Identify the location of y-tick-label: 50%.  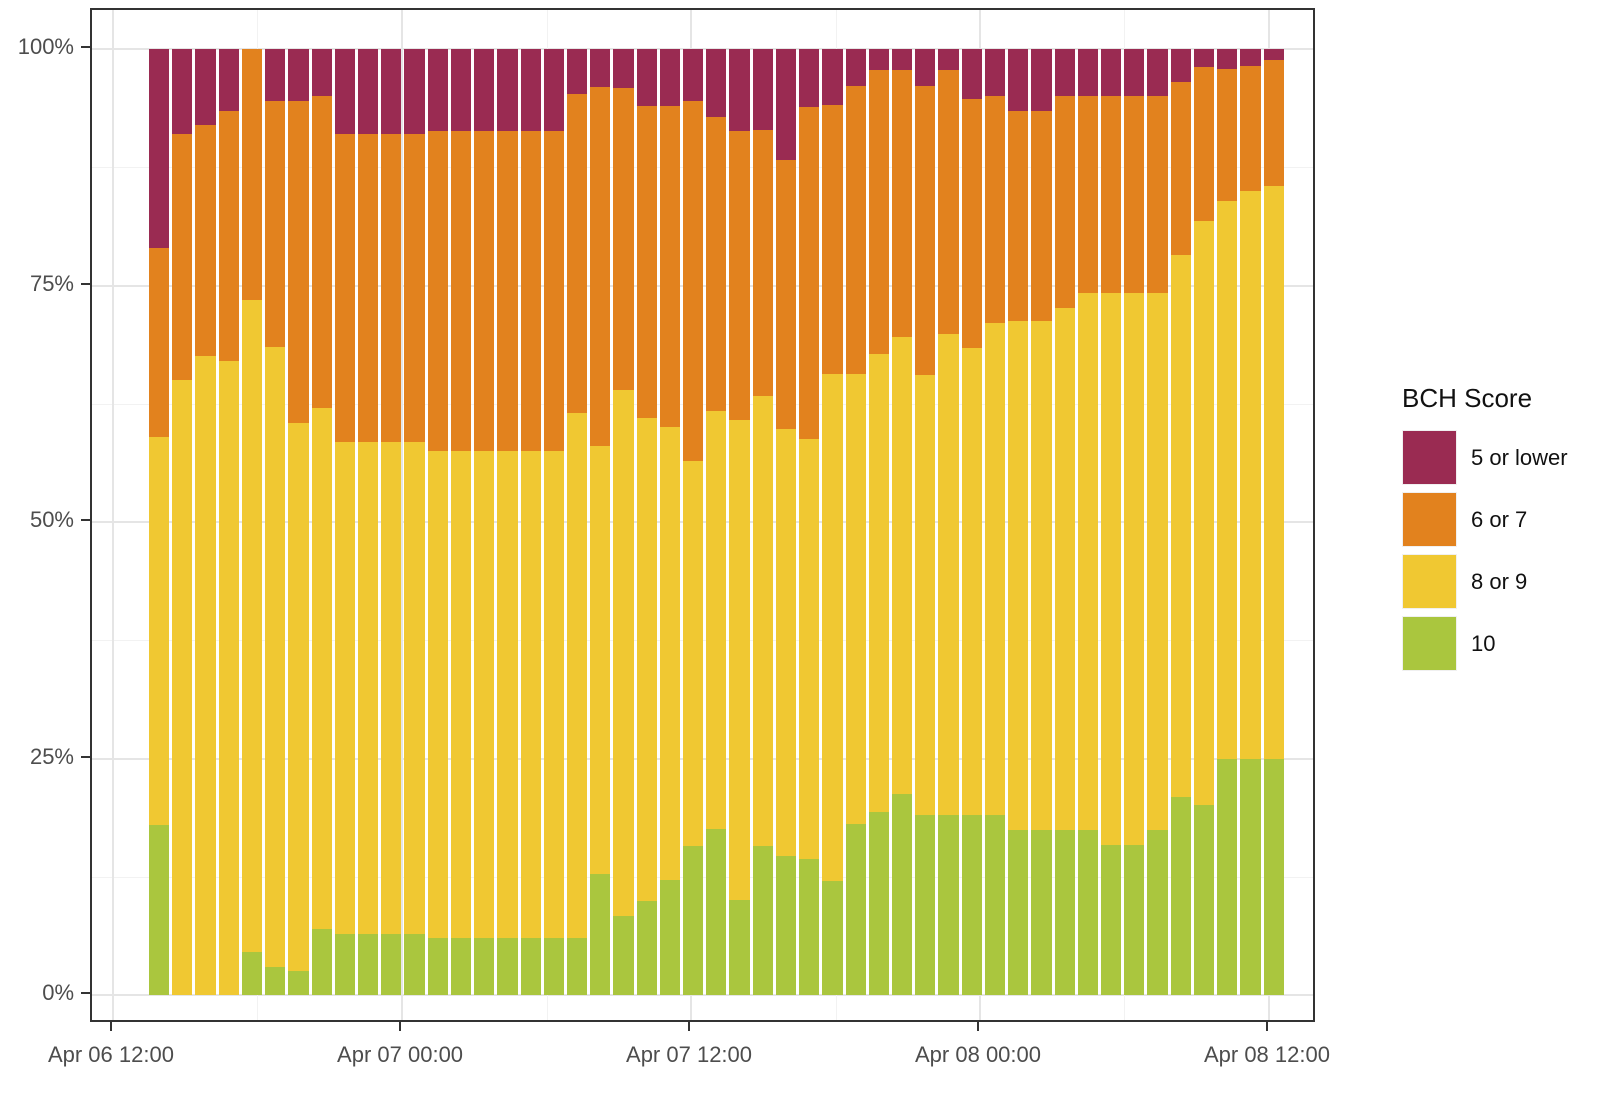
(51, 519).